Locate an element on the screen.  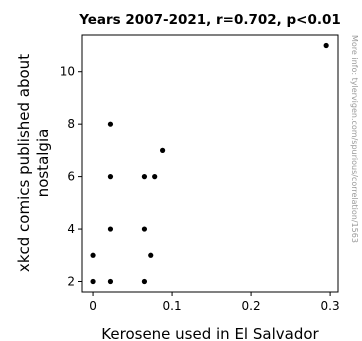
x-axis-label: Kerosene used in El Salvador is located at coordinates (210, 333).